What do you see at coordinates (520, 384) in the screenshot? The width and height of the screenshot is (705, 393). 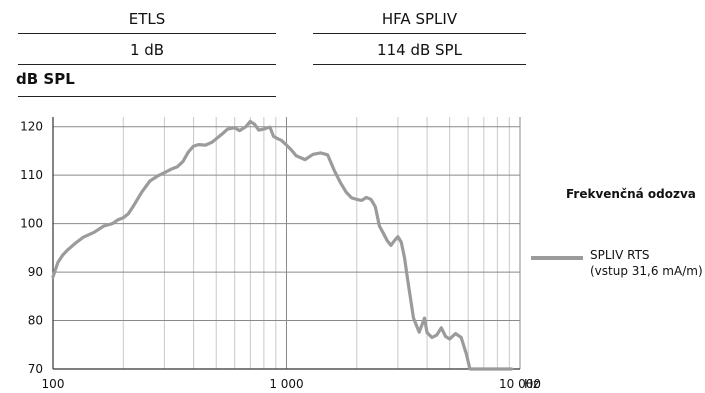 I see `x-tick-label: 10 000` at bounding box center [520, 384].